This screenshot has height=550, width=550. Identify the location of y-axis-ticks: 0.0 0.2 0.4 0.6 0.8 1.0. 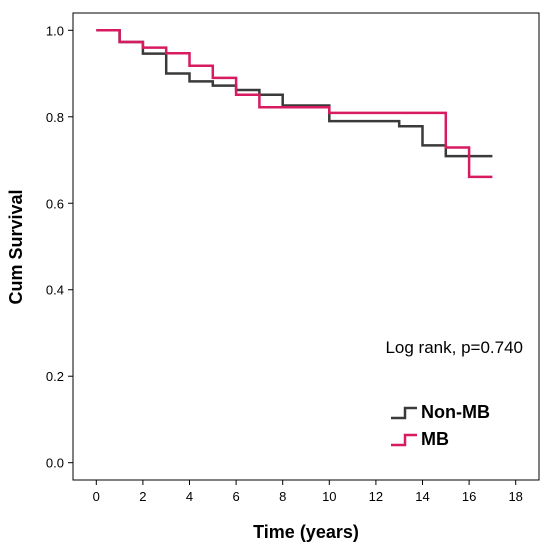
(59, 247).